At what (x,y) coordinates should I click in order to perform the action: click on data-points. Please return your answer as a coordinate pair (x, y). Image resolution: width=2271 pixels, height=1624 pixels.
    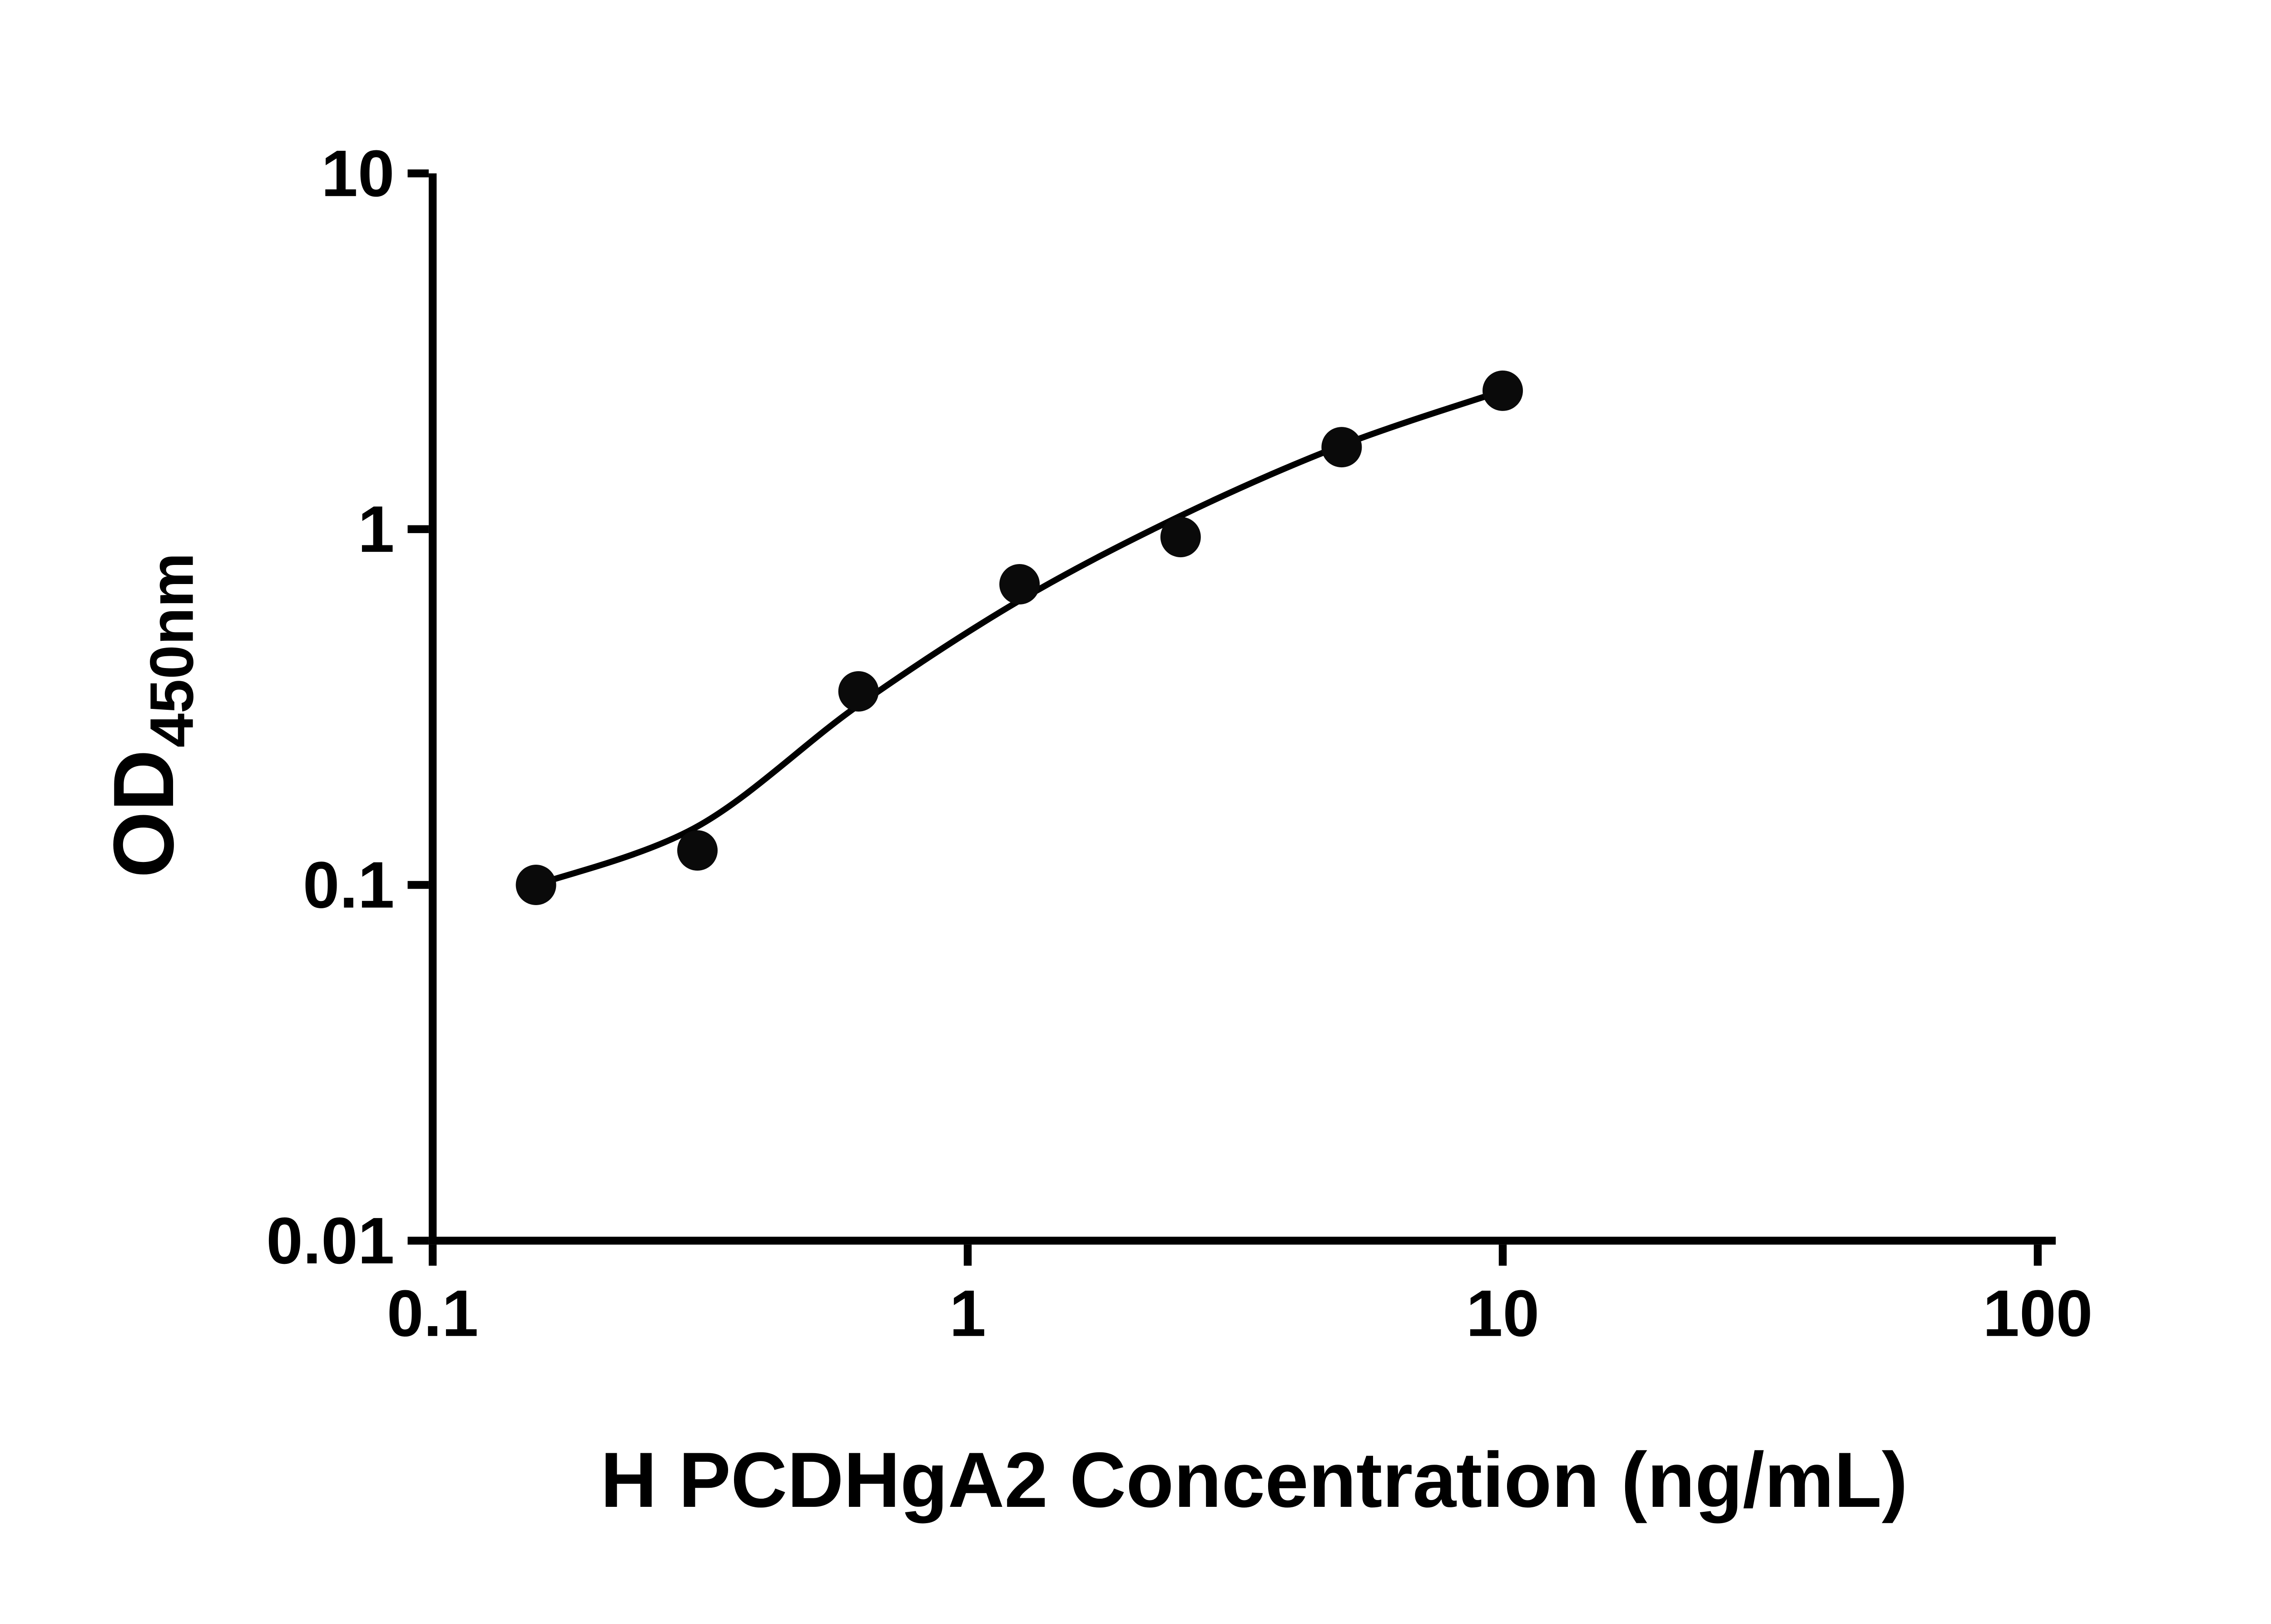
    Looking at the image, I should click on (1019, 638).